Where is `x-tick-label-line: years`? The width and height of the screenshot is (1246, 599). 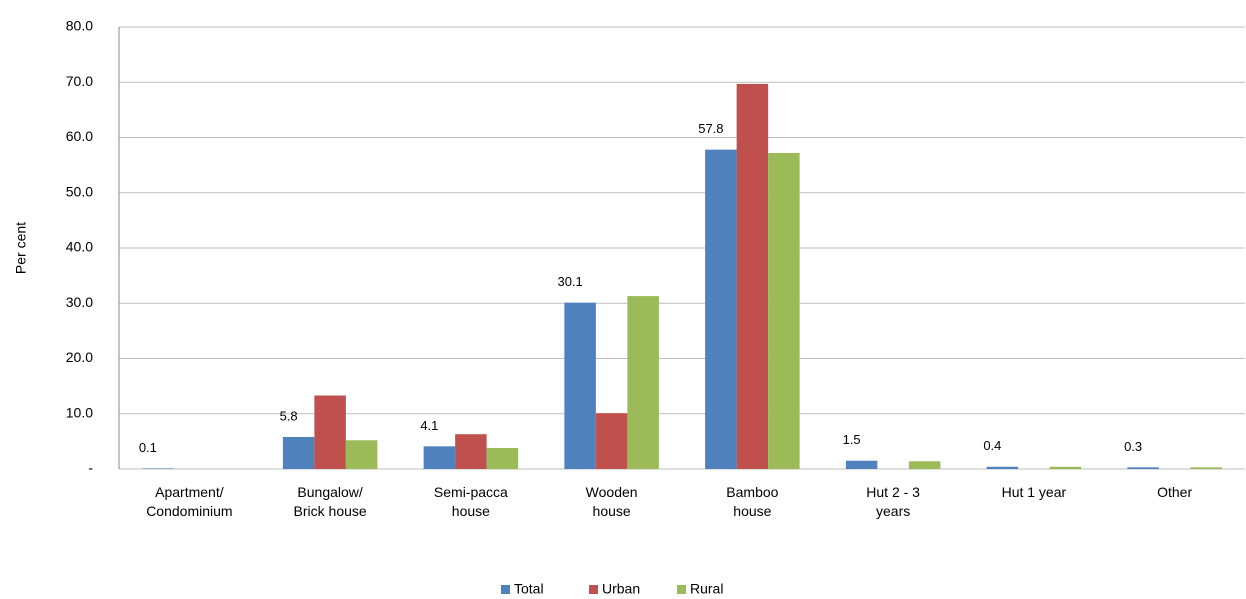 x-tick-label-line: years is located at coordinates (893, 511).